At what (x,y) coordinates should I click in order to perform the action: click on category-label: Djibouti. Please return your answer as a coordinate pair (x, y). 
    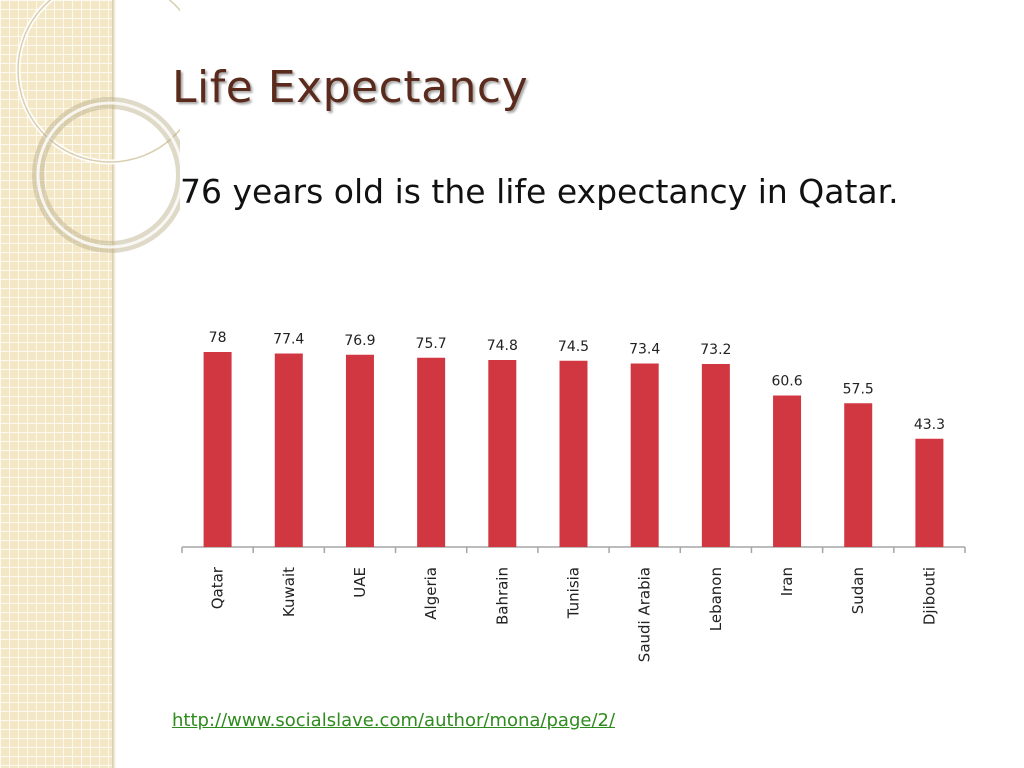
    Looking at the image, I should click on (929, 596).